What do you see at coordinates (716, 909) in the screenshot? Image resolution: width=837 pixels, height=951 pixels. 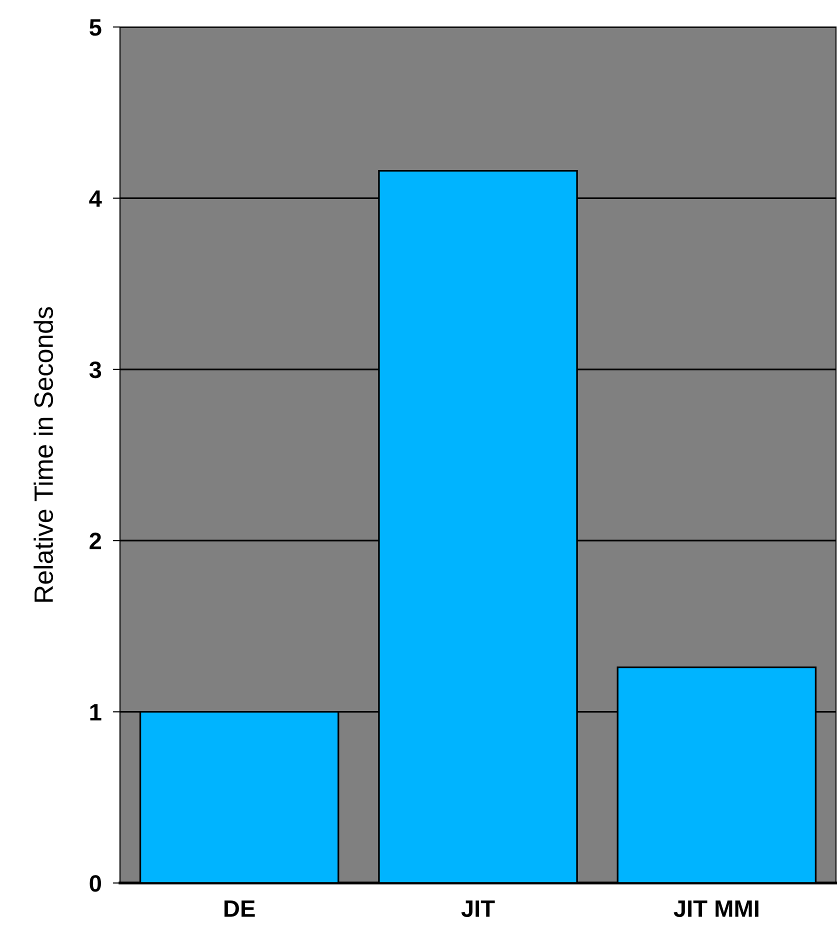 I see `x-tick-label: JIT MMI` at bounding box center [716, 909].